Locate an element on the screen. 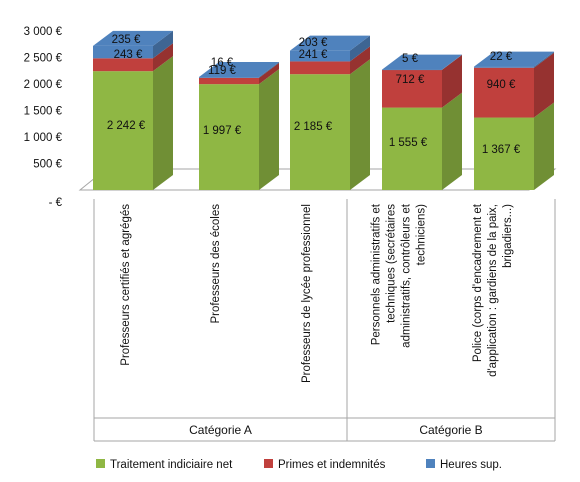 This screenshot has height=482, width=580. data-label: 243 € is located at coordinates (128, 55).